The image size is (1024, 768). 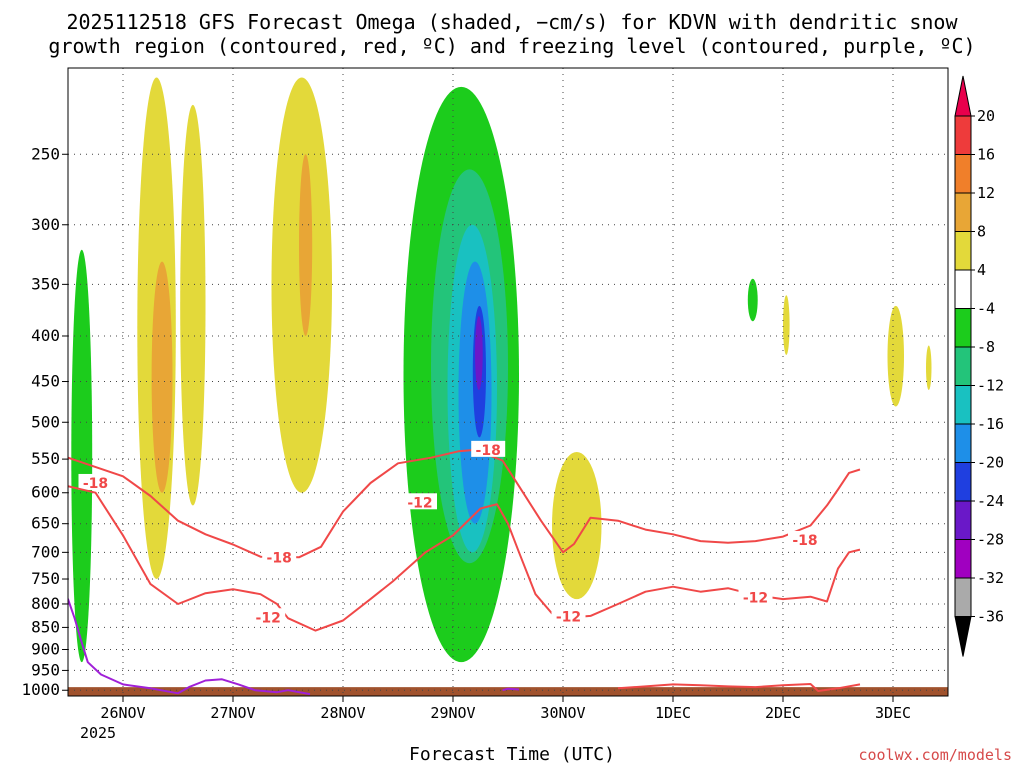 I want to click on y-tick-label: 550, so click(x=45, y=458).